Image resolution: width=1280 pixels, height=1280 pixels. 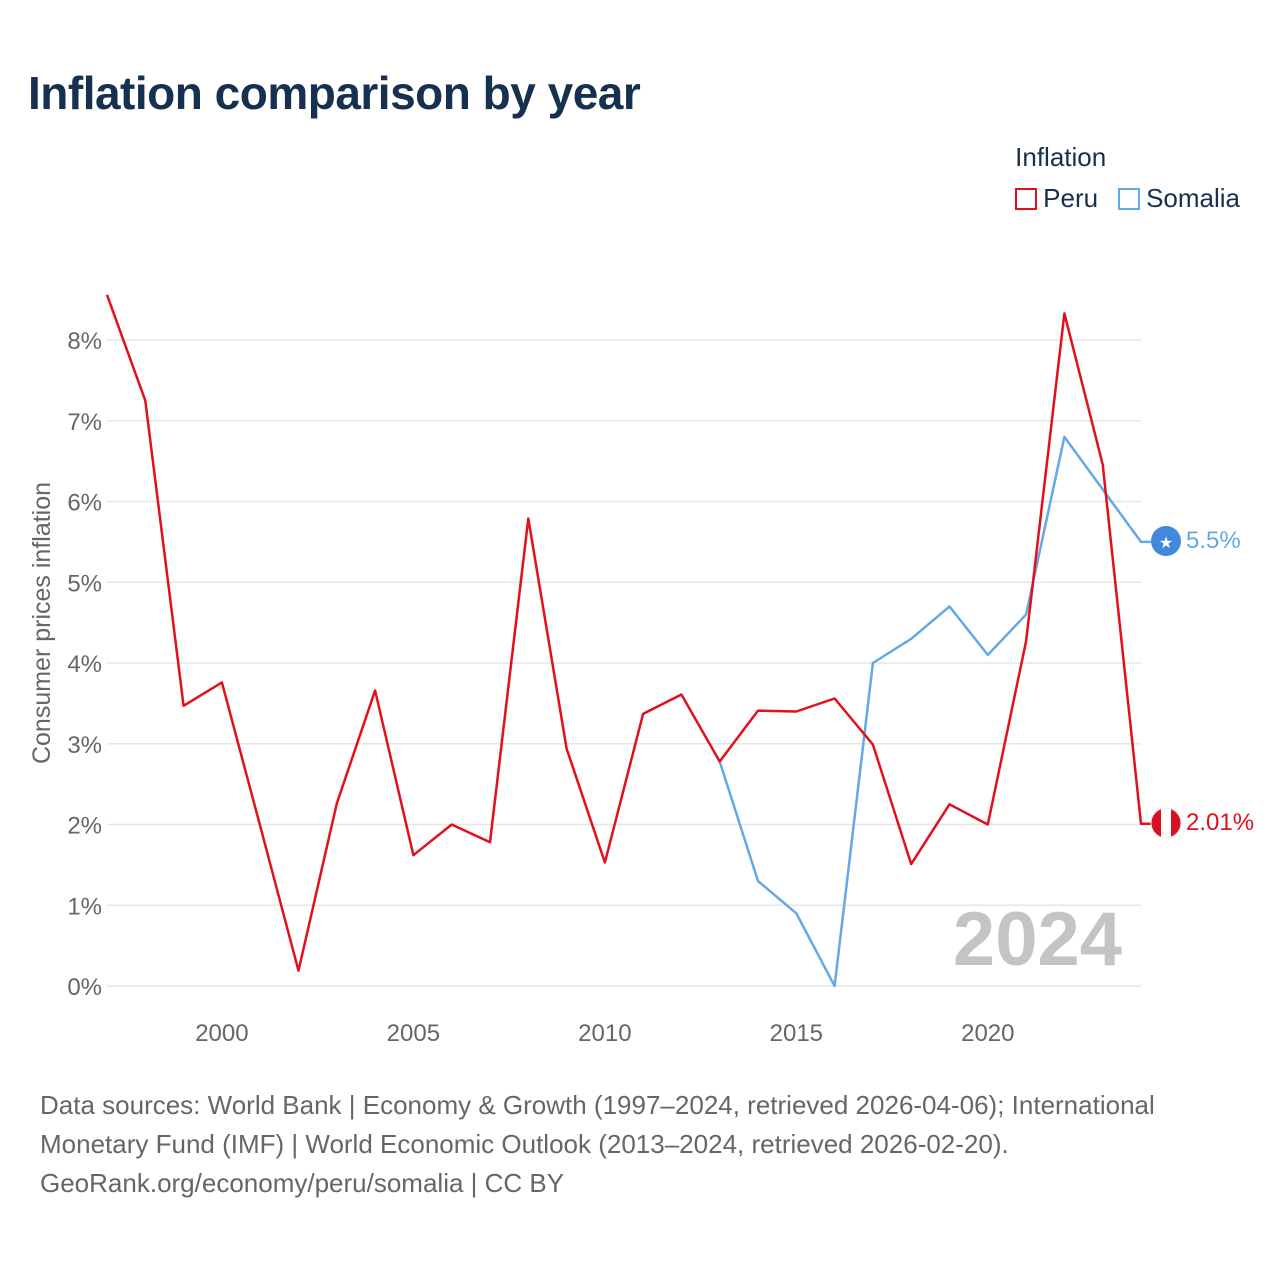 I want to click on y-tick-label: 2%, so click(x=84, y=826).